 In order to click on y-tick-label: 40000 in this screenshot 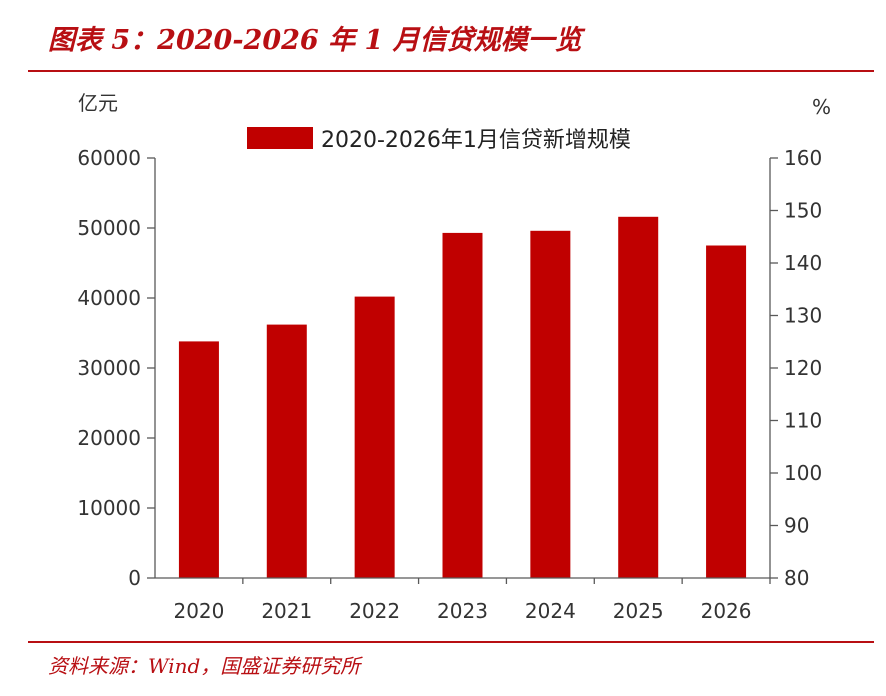, I will do `click(109, 298)`.